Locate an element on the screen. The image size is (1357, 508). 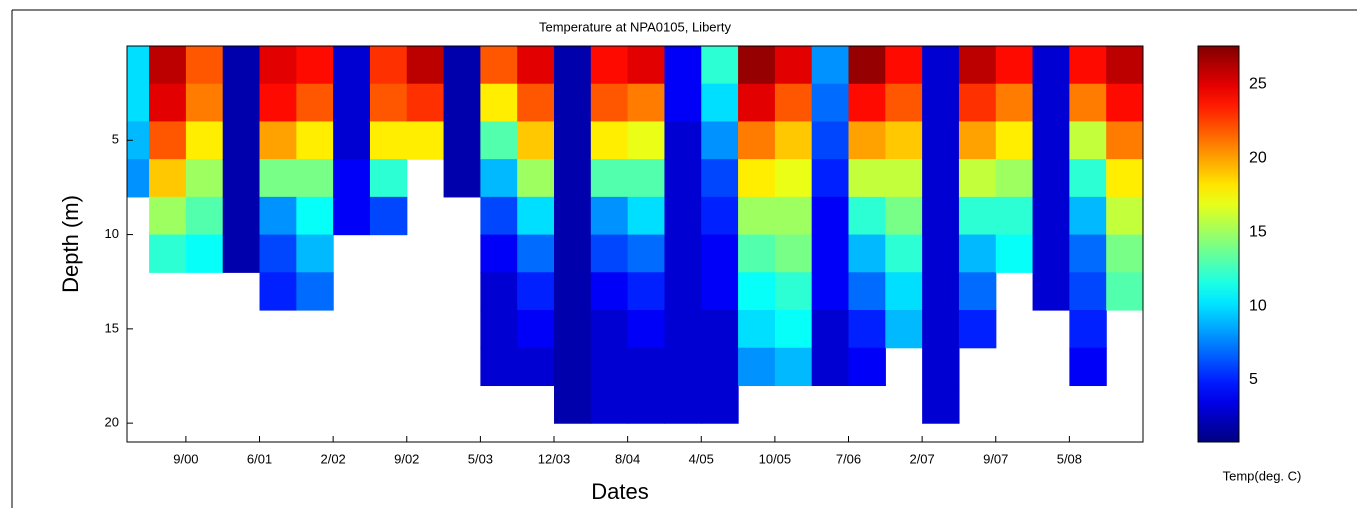
colorbar-tick-label: 20 is located at coordinates (1258, 158).